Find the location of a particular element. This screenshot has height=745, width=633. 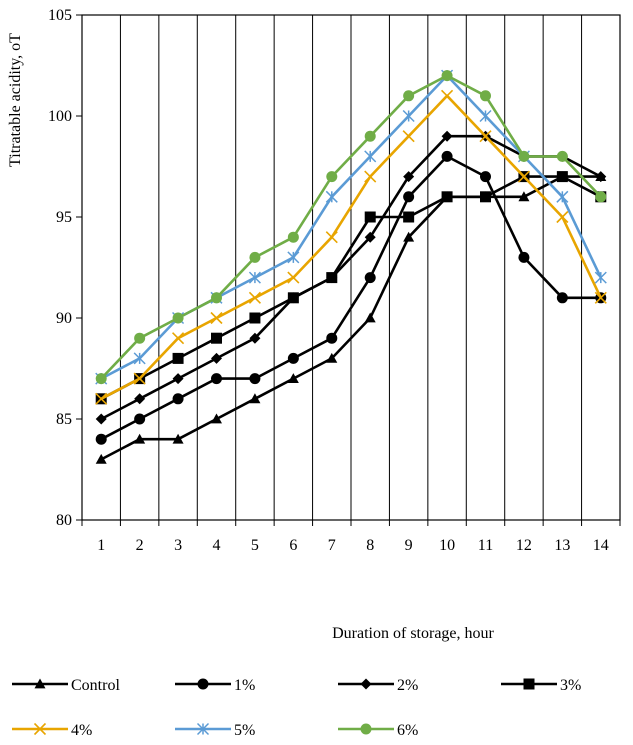

y-tick-label: 105 is located at coordinates (60, 15).